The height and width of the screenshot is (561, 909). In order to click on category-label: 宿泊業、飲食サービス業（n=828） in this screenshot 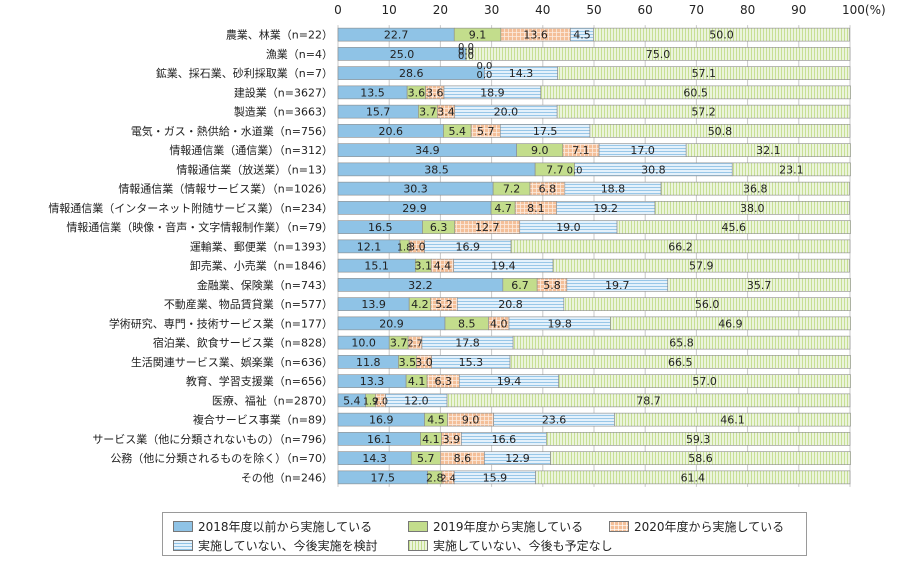, I will do `click(243, 343)`.